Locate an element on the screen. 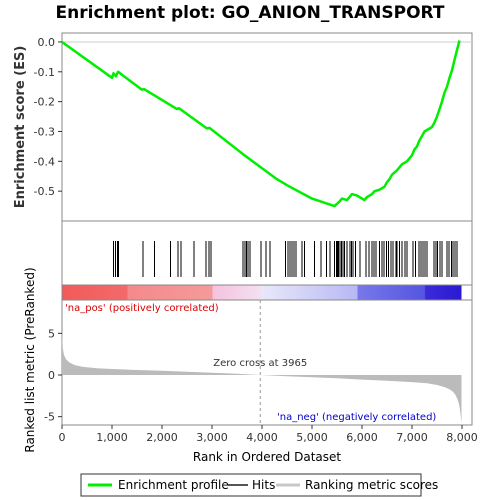  legend-ranking-label: Ranking metric scores is located at coordinates (371, 485).